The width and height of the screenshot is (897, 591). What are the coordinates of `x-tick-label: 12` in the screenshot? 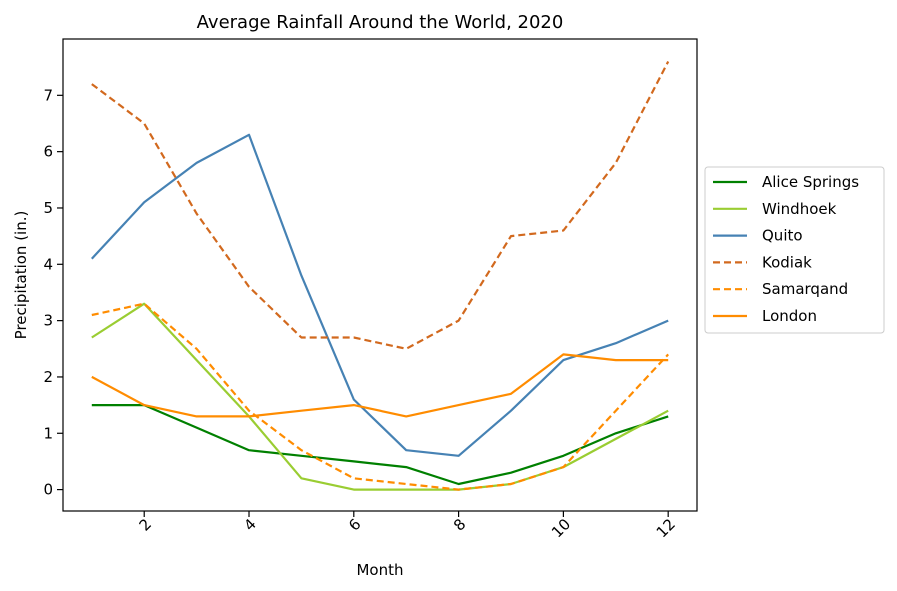 It's located at (666, 528).